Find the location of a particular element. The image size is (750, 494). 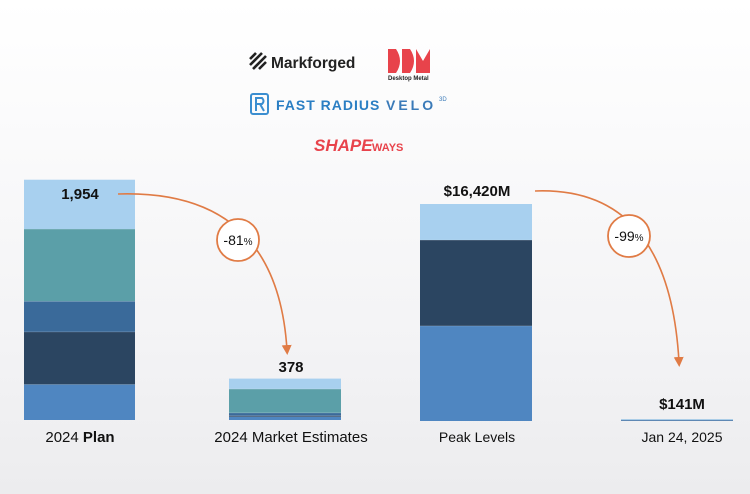

fast-radius-logo: FAST RADIUS is located at coordinates (315, 104).